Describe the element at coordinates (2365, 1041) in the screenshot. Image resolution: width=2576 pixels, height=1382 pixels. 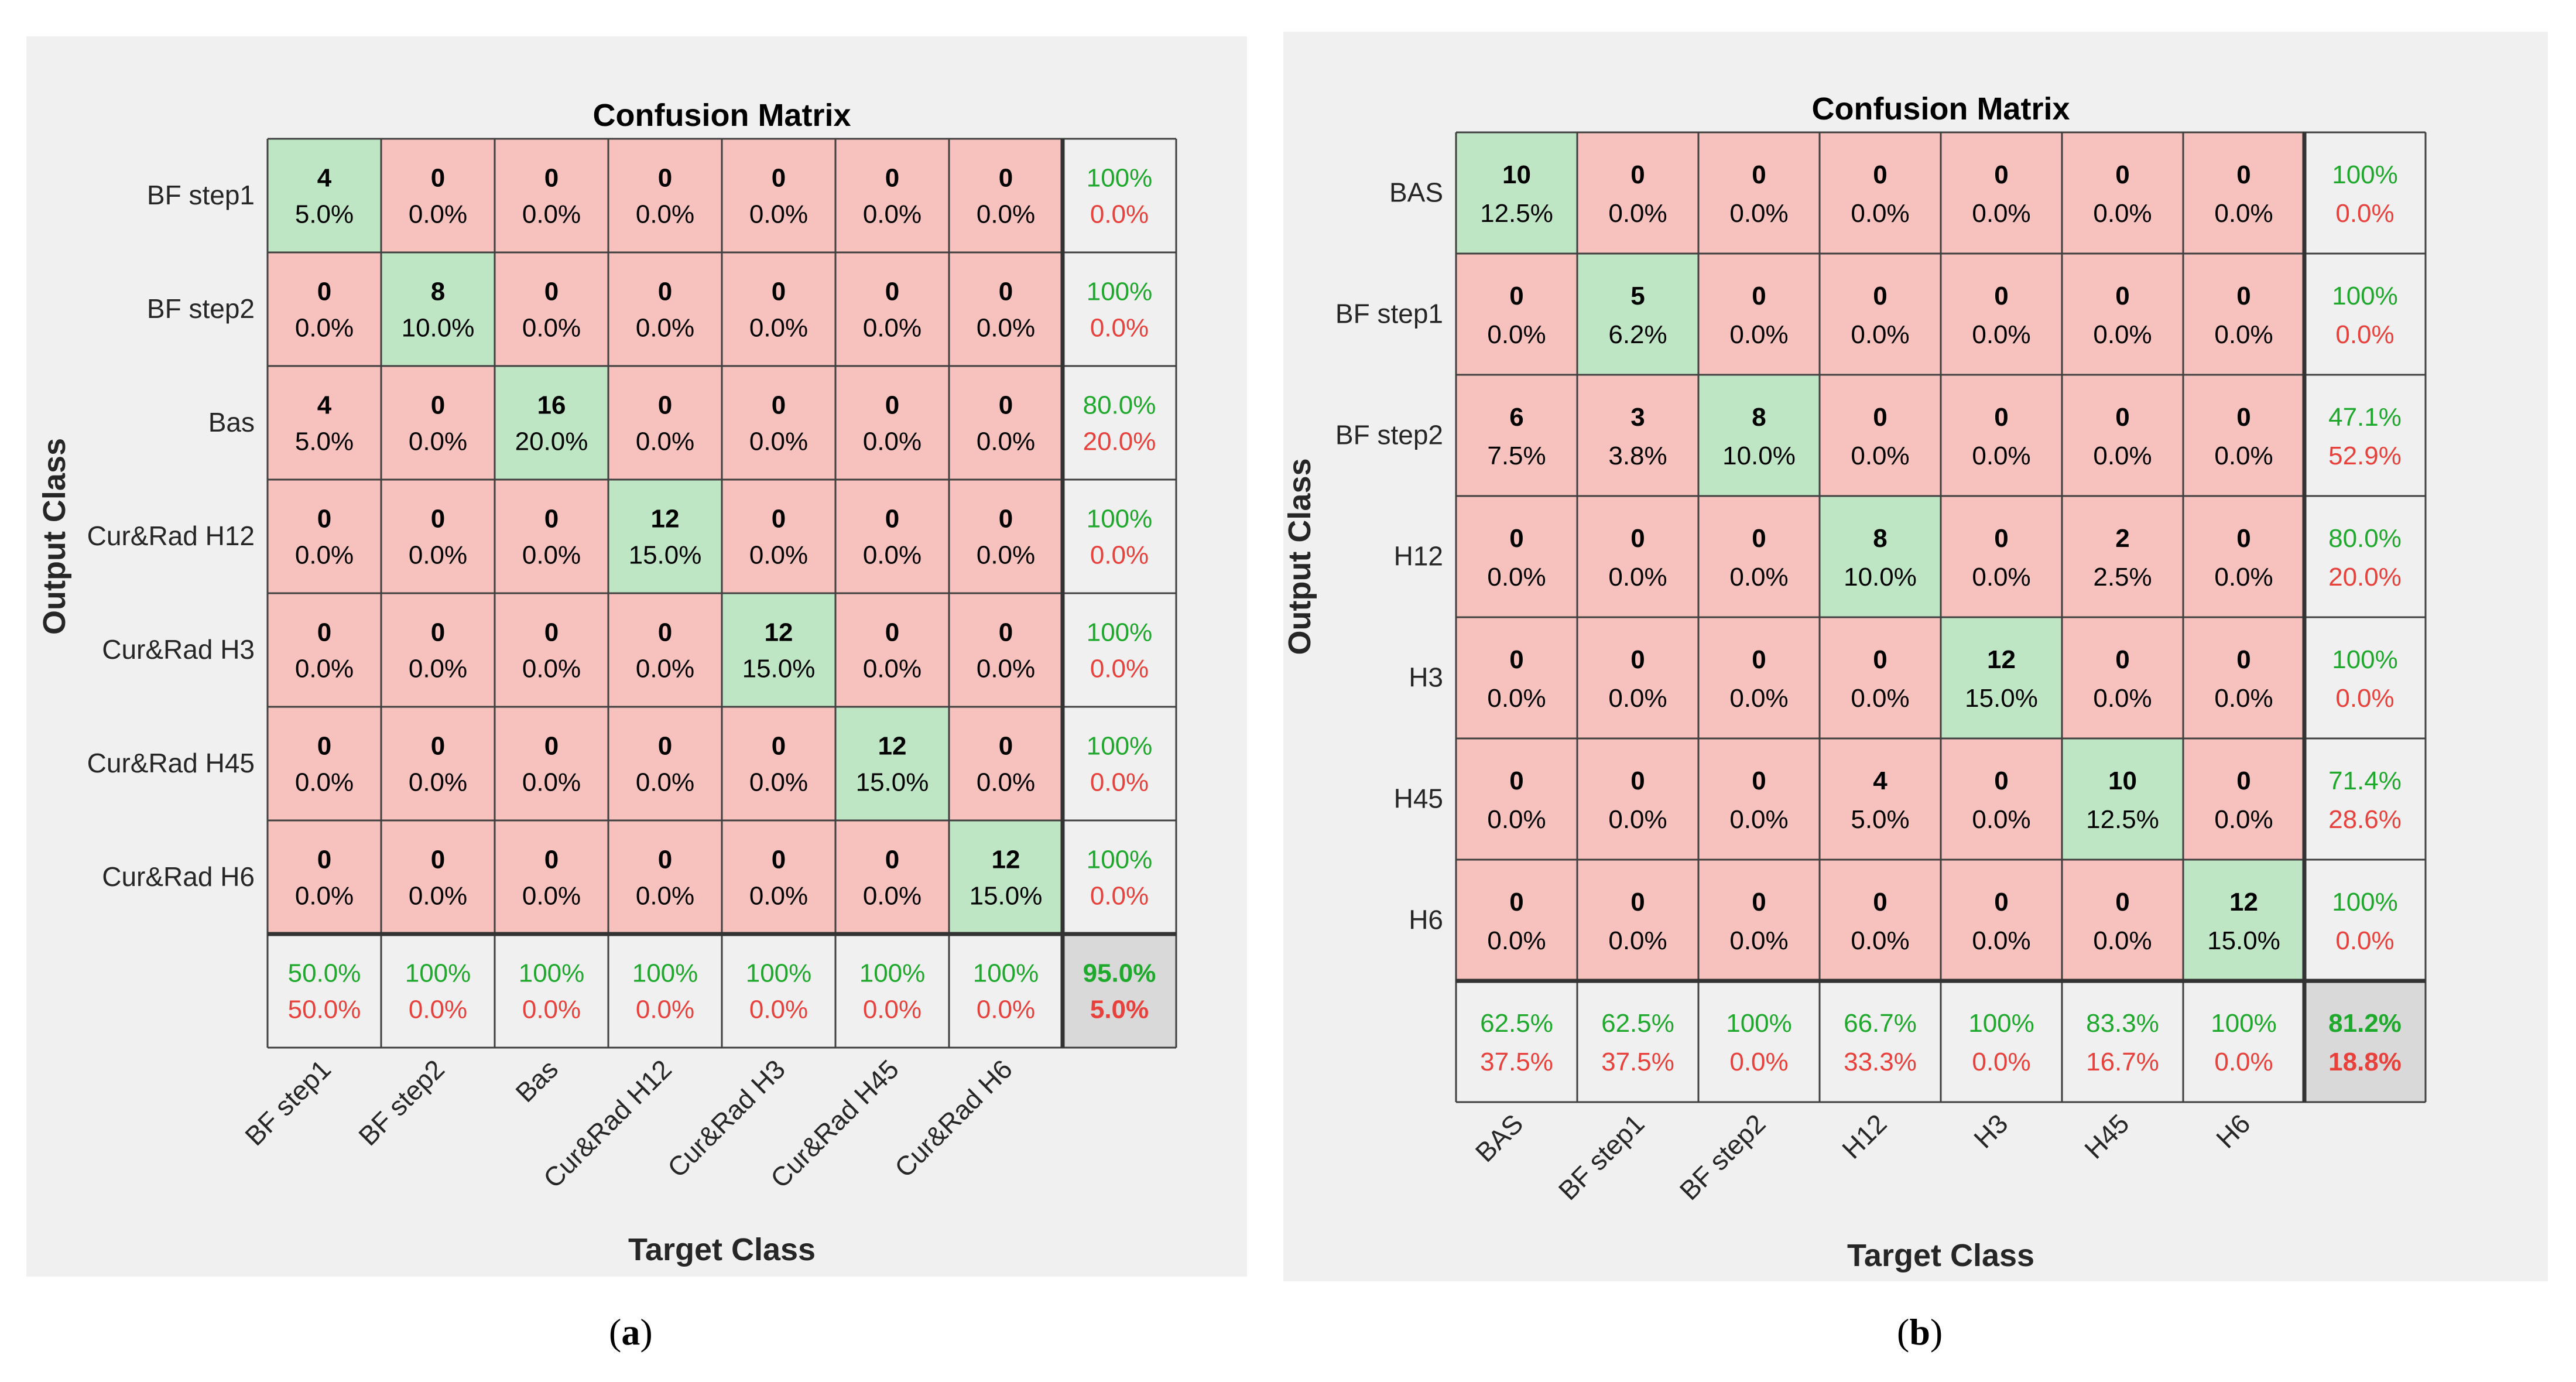
I see `cmb-overall-cell` at that location.